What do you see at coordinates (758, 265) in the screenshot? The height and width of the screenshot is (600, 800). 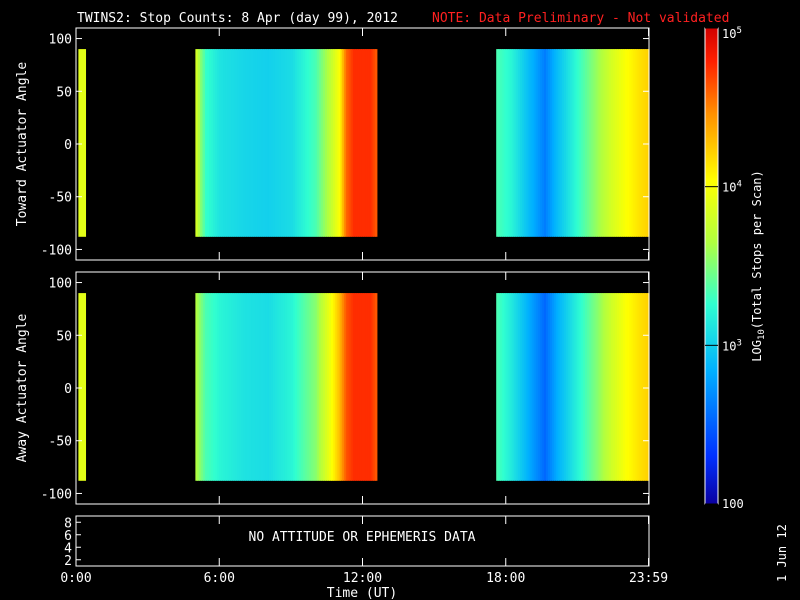 I see `colorbar-label: LOG10(Total Stops per Scan)` at bounding box center [758, 265].